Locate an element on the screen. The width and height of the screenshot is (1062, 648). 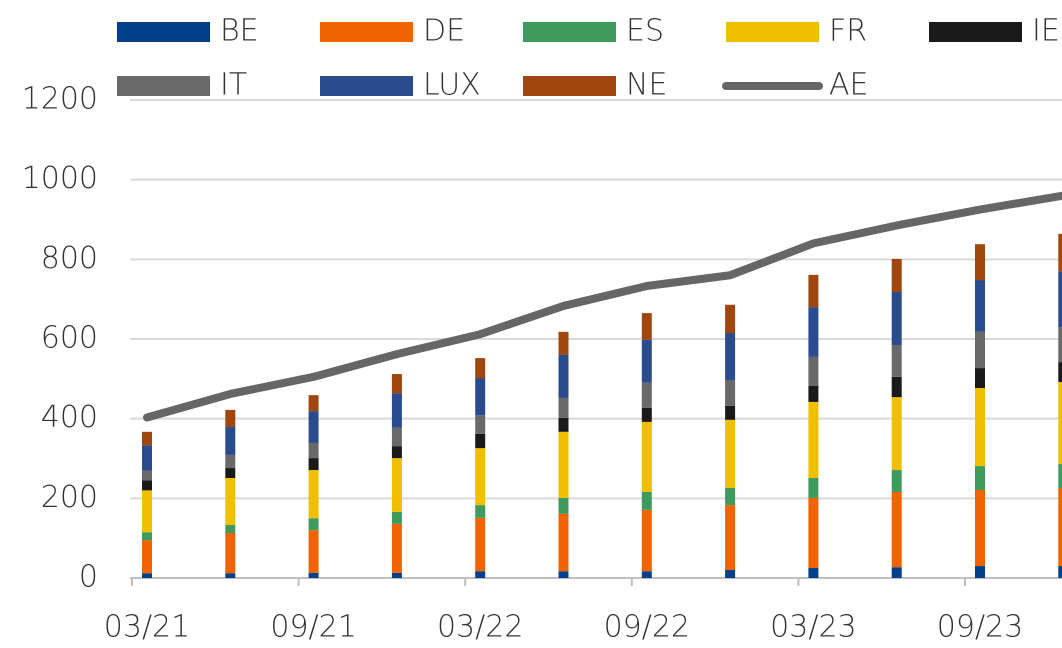
legend-label: FR is located at coordinates (848, 31).